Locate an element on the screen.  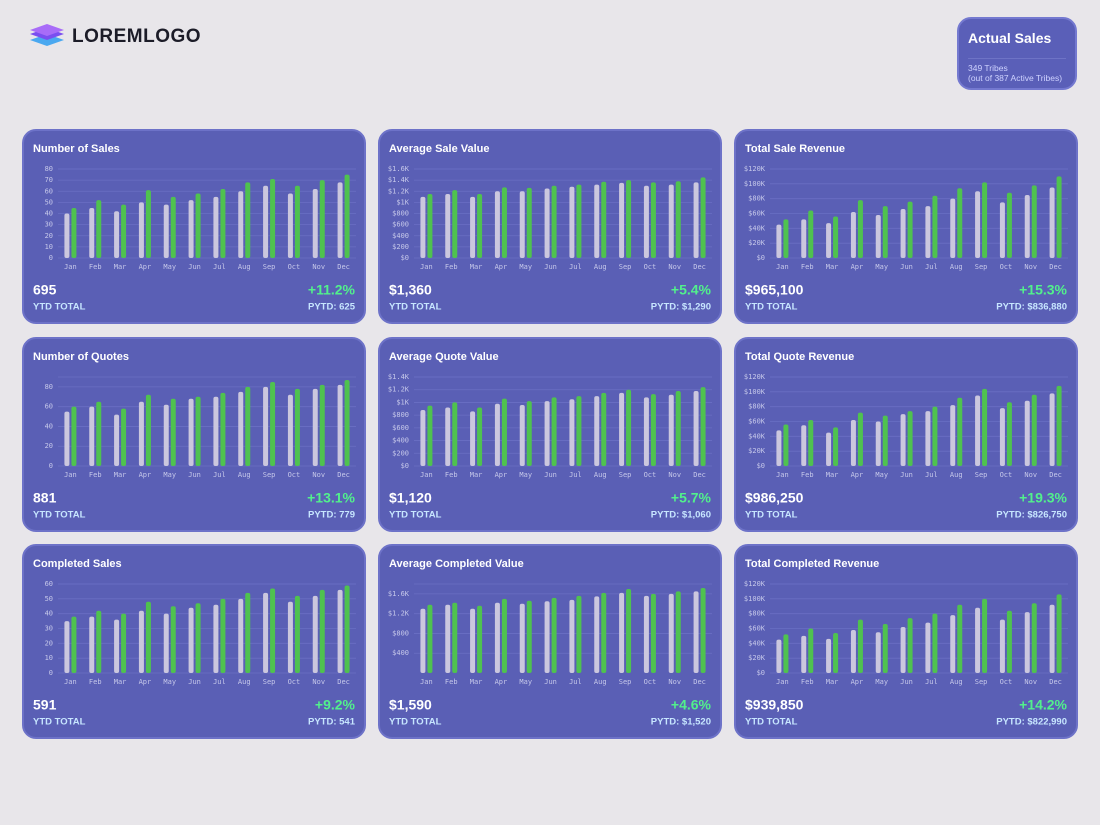
y-tick-label: $200 is located at coordinates (400, 247).